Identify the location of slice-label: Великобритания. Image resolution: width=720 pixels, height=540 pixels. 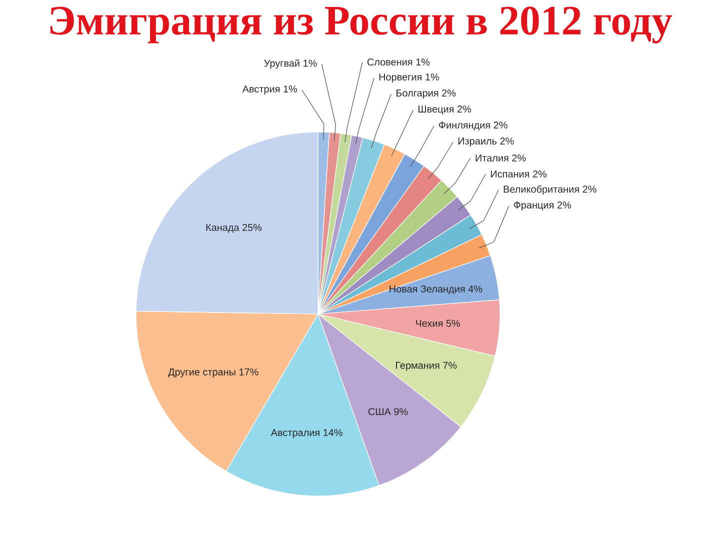
(541, 190).